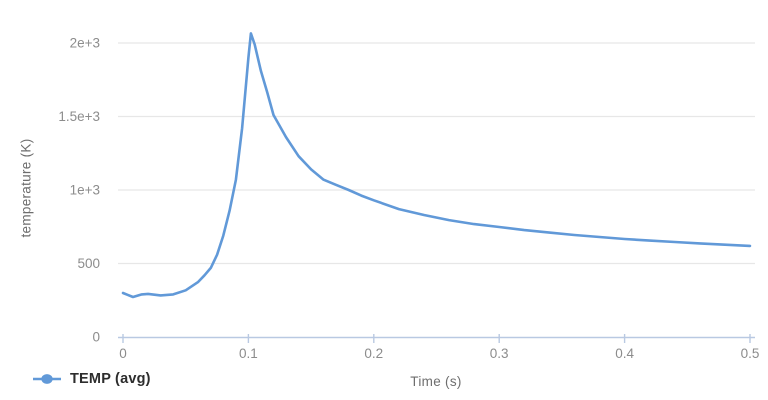 The image size is (768, 400). Describe the element at coordinates (750, 353) in the screenshot. I see `x-tick-label: 0.5` at that location.